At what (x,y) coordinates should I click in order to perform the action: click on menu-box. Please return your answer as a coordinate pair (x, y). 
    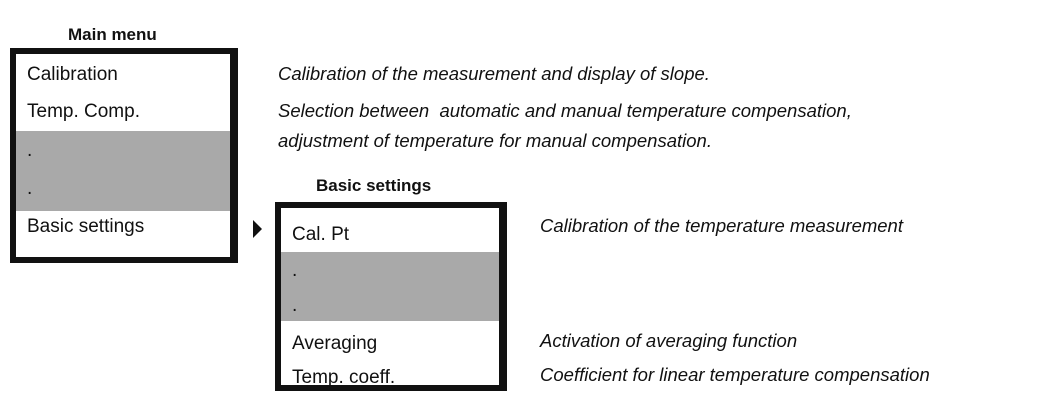
    Looking at the image, I should click on (124, 155).